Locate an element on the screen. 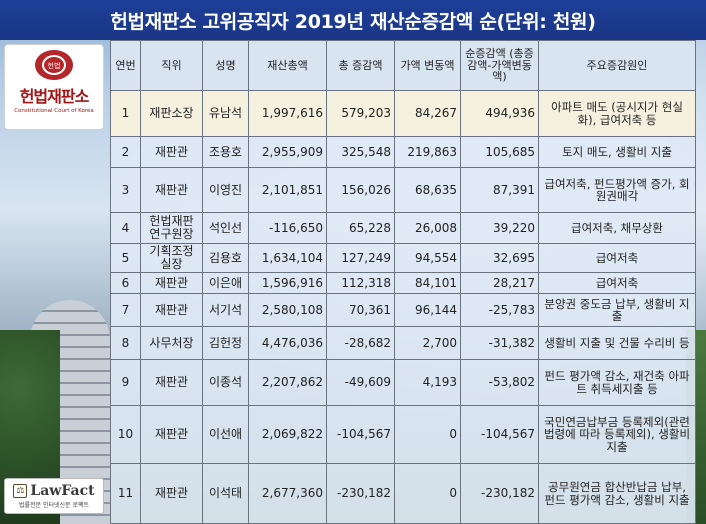 This screenshot has width=706, height=524. row-reason: 토지 매도, 생활비 지출 is located at coordinates (617, 152).